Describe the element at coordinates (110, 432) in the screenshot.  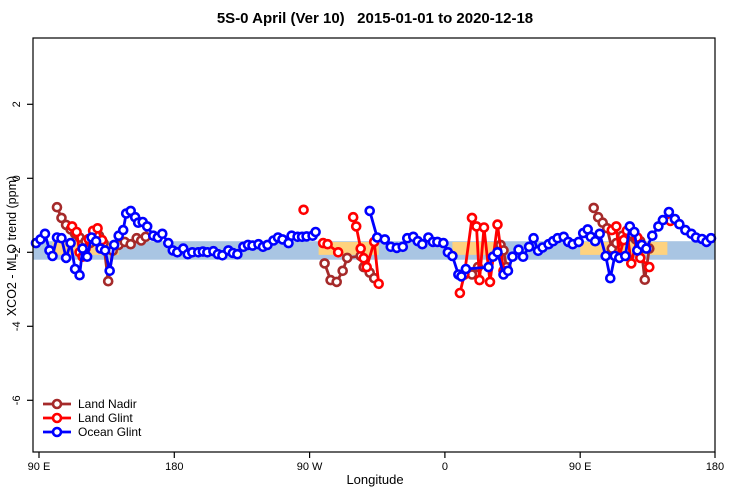
I see `legend-label-ocean-glint: Ocean Glint` at that location.